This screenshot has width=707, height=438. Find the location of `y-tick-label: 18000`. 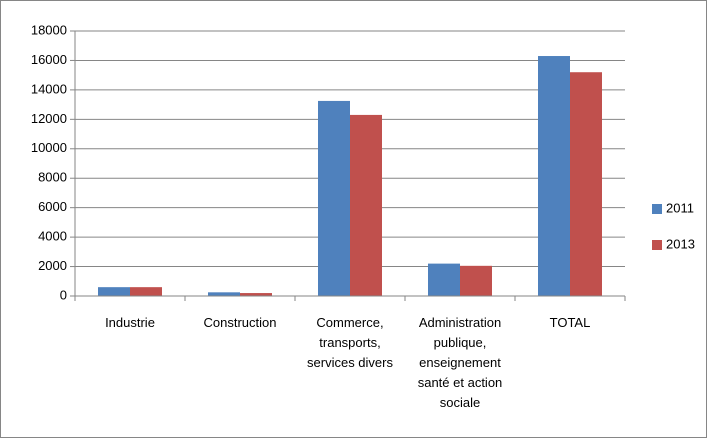

y-tick-label: 18000 is located at coordinates (49, 29).